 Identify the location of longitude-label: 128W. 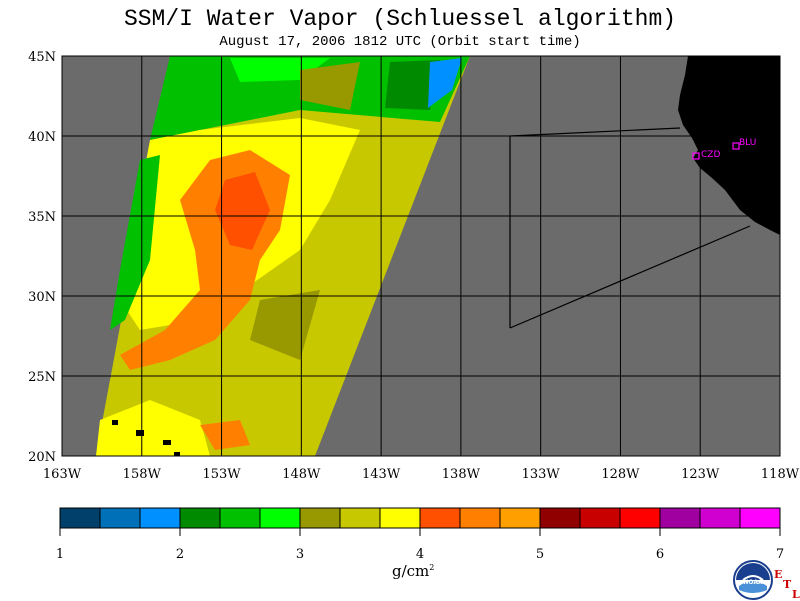
(620, 474).